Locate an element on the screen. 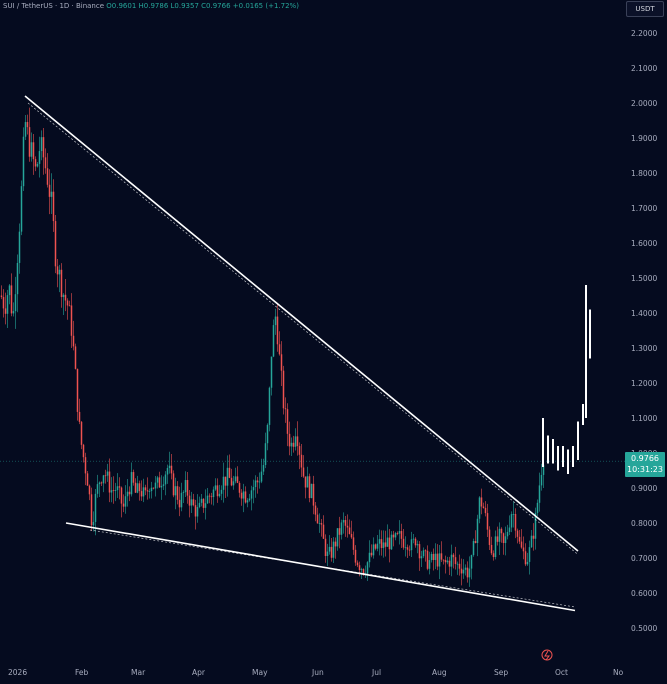  x-tick-label: Feb is located at coordinates (82, 672).